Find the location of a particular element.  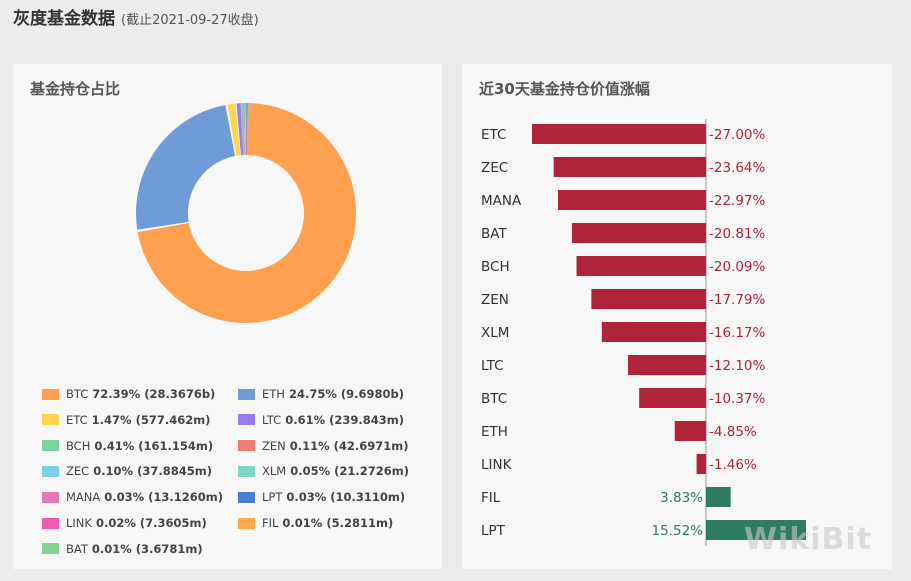

bar-btc is located at coordinates (672, 398).